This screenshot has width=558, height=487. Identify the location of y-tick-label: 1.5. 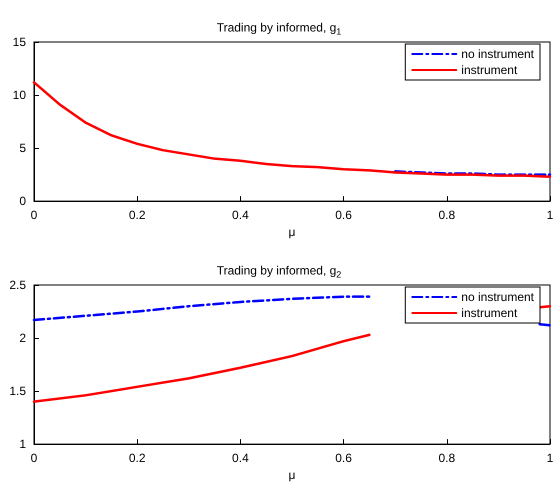
(17, 391).